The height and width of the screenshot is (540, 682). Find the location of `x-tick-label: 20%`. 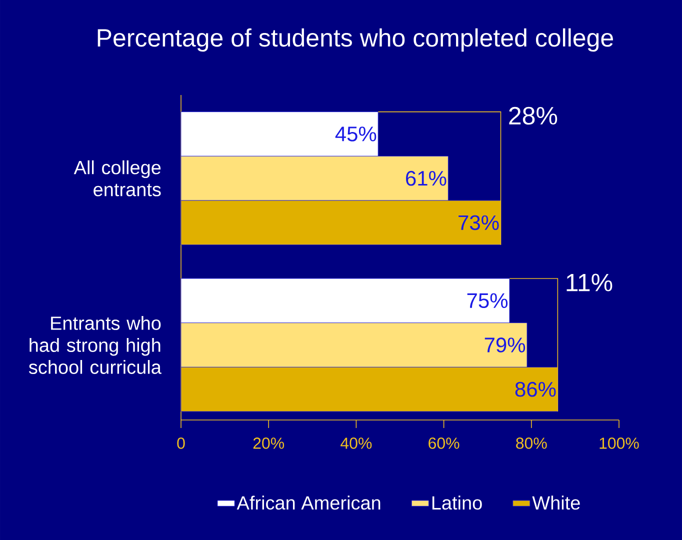

x-tick-label: 20% is located at coordinates (268, 443).